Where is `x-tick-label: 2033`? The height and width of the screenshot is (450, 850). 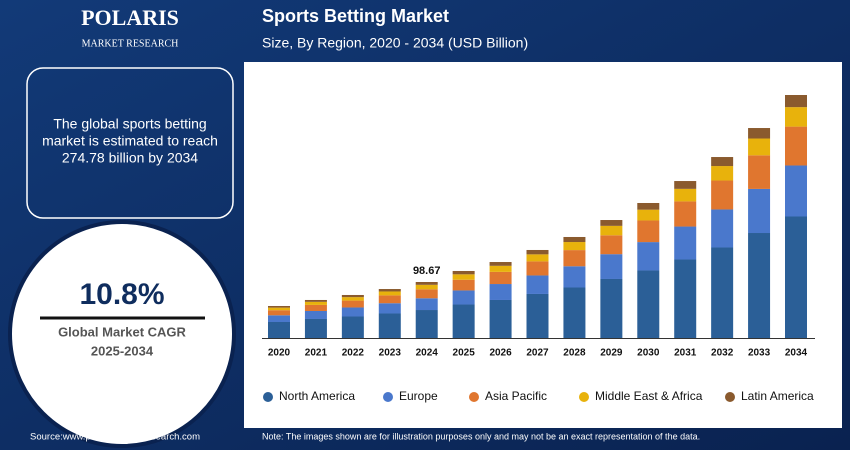 x-tick-label: 2033 is located at coordinates (759, 353).